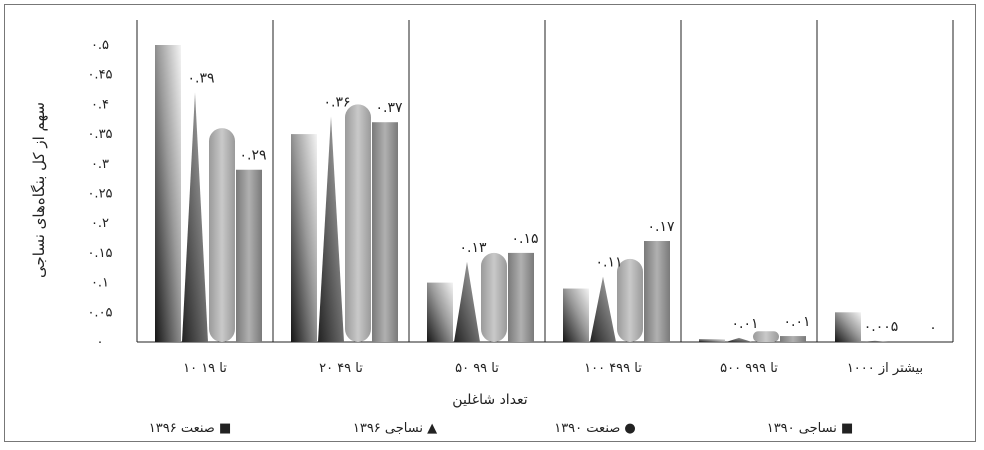 The height and width of the screenshot is (450, 984). Describe the element at coordinates (205, 368) in the screenshot. I see `x-tick-label: ۱۰ تا ۱۹` at that location.